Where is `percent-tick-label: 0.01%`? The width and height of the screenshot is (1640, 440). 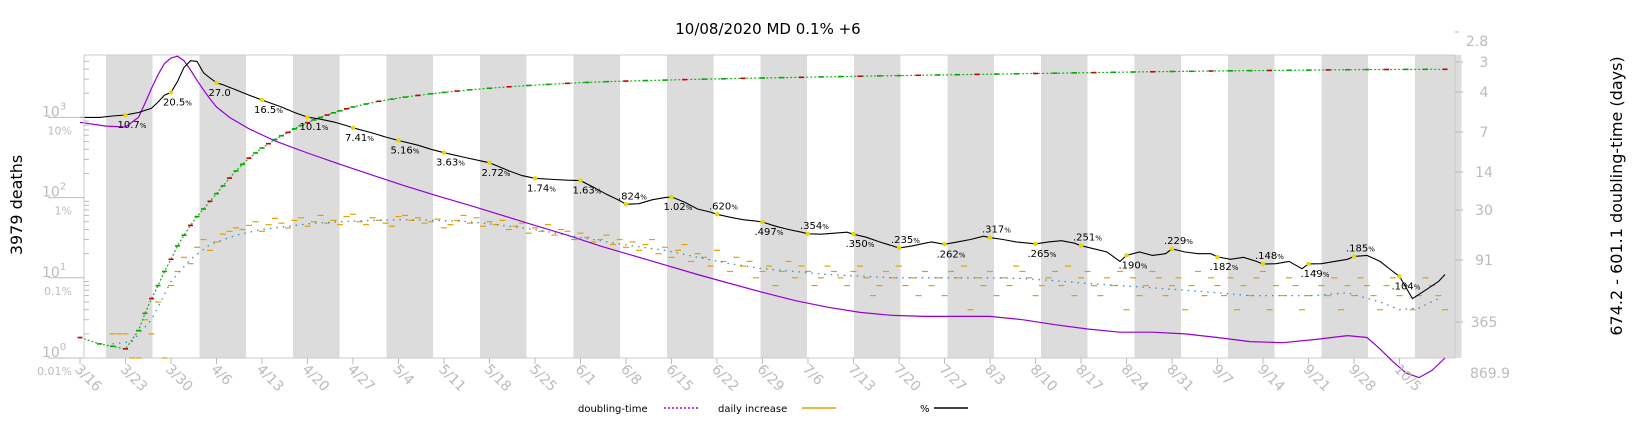
percent-tick-label: 0.01% is located at coordinates (54, 371).